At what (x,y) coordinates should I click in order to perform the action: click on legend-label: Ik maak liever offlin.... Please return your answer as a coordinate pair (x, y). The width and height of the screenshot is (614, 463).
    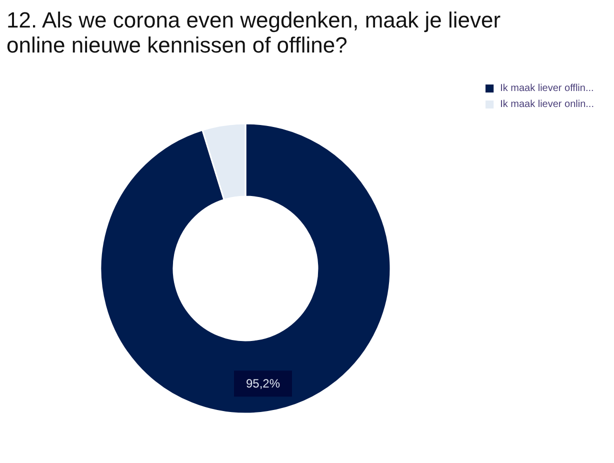
    Looking at the image, I should click on (547, 88).